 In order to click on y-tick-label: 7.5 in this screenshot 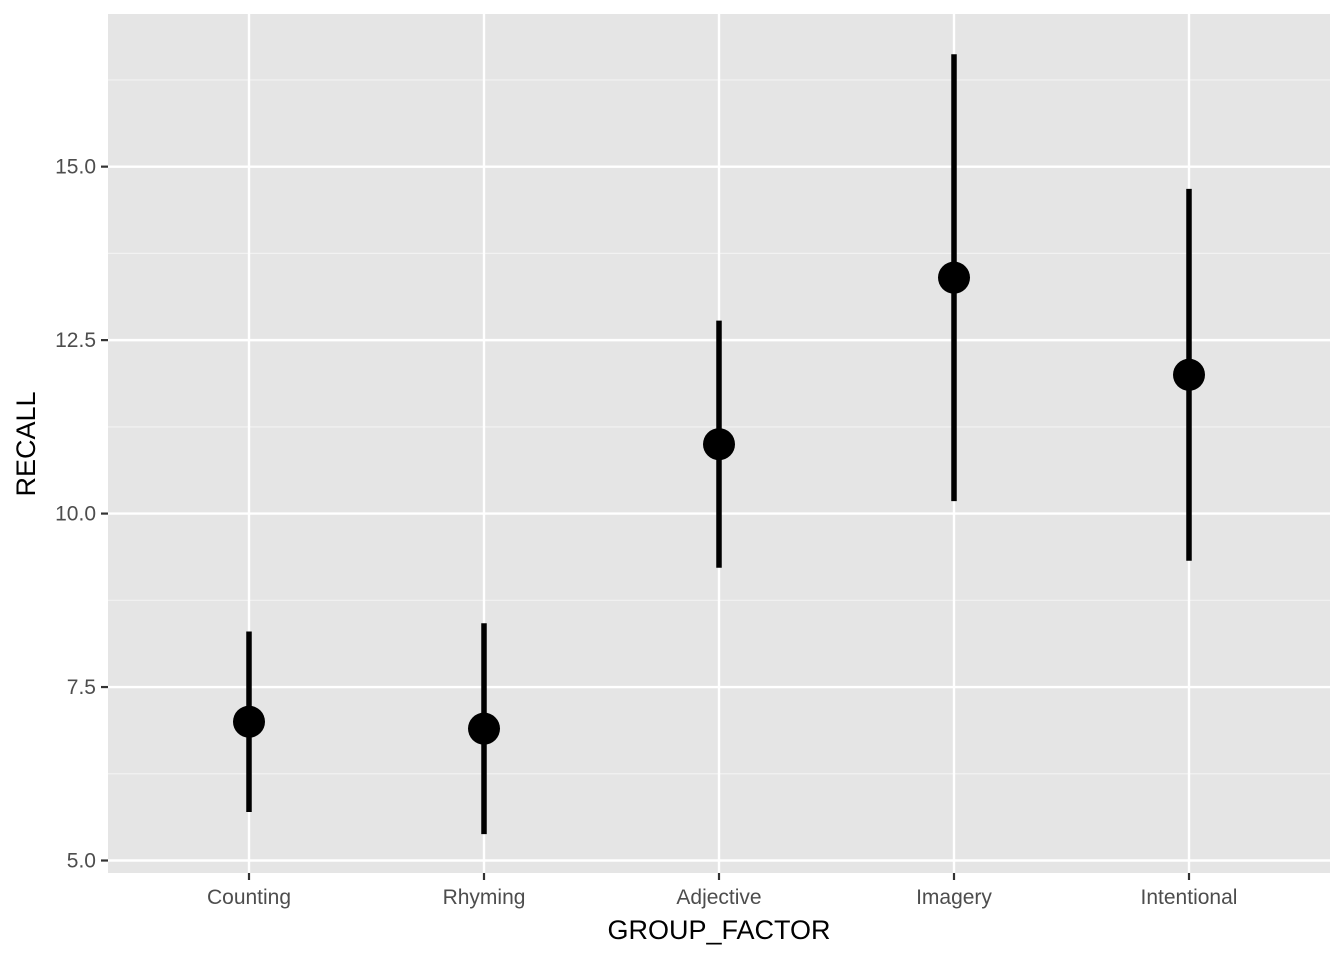, I will do `click(81, 687)`.